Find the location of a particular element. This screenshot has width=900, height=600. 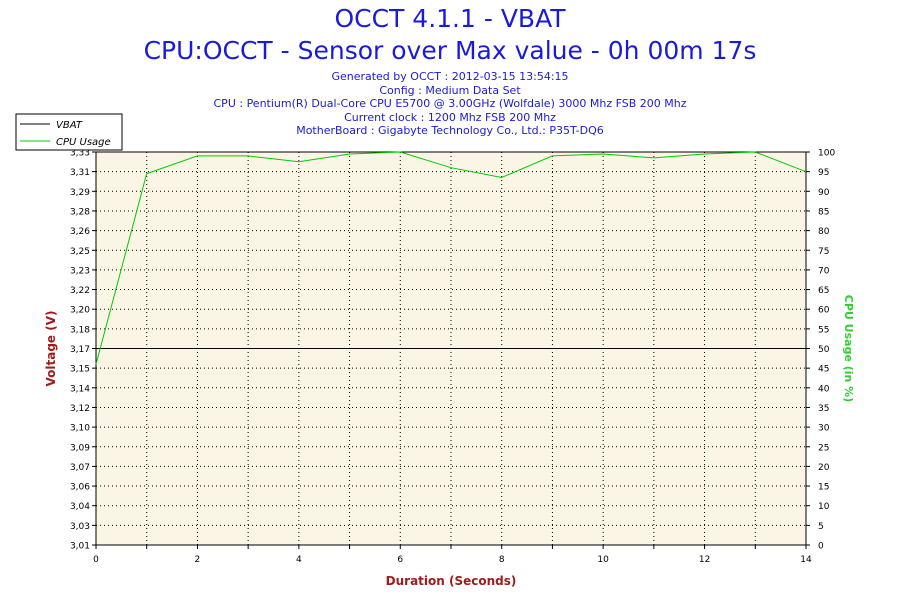

y-tick-label-left: 3,04 is located at coordinates (80, 507).